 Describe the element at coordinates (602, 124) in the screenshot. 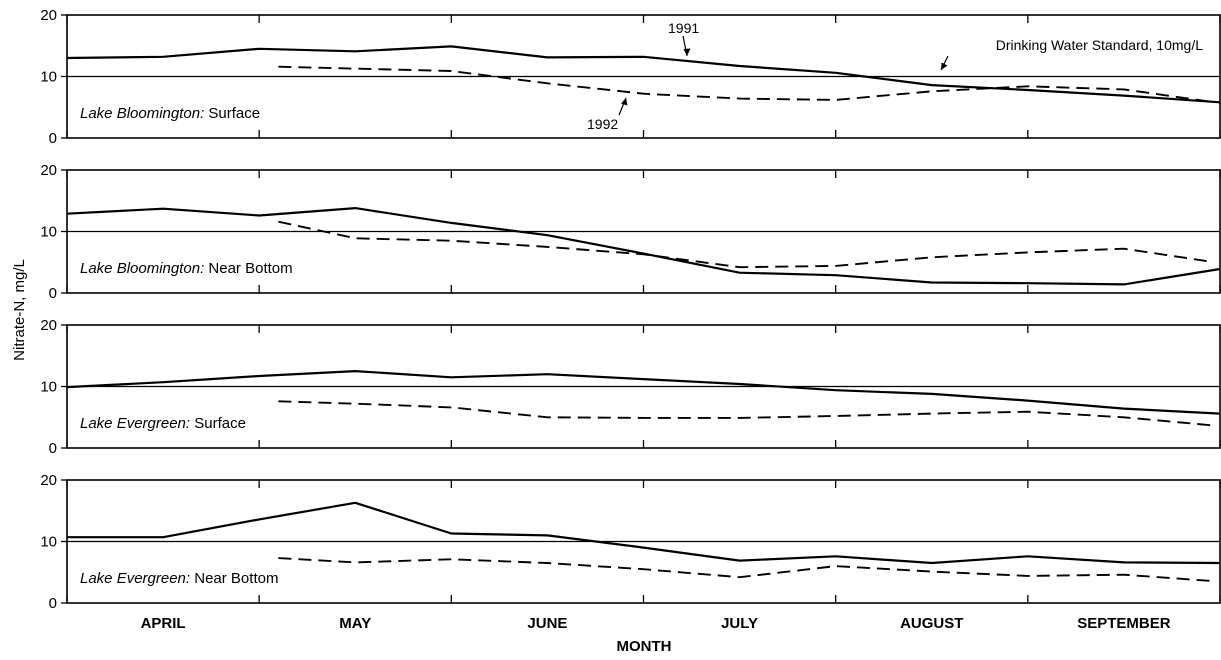

I see `annotation-1992: 1992` at that location.